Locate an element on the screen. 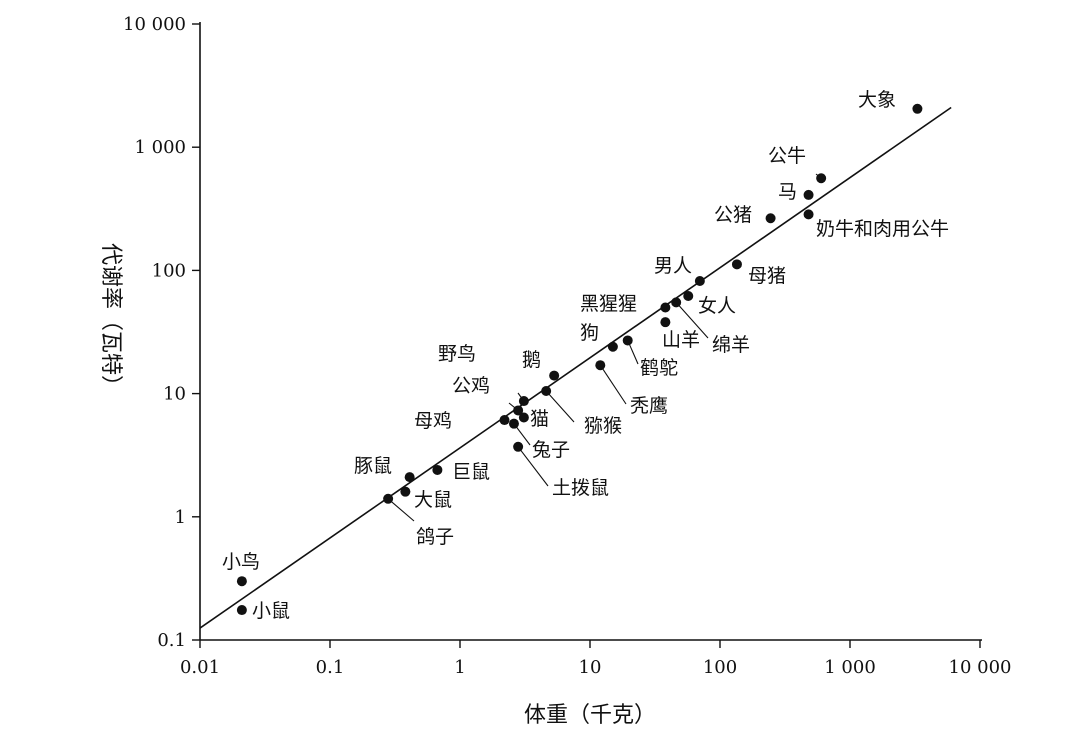 This screenshot has height=746, width=1080. point-label: 男人 is located at coordinates (673, 266).